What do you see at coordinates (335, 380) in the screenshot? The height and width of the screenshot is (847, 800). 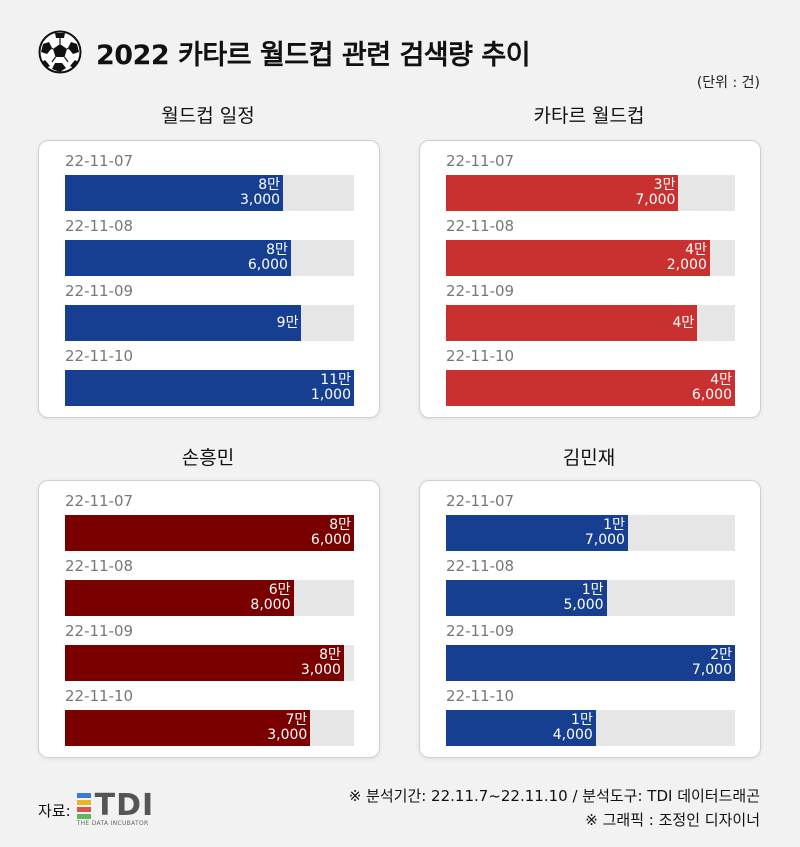 I see `value-label-line: 11만` at bounding box center [335, 380].